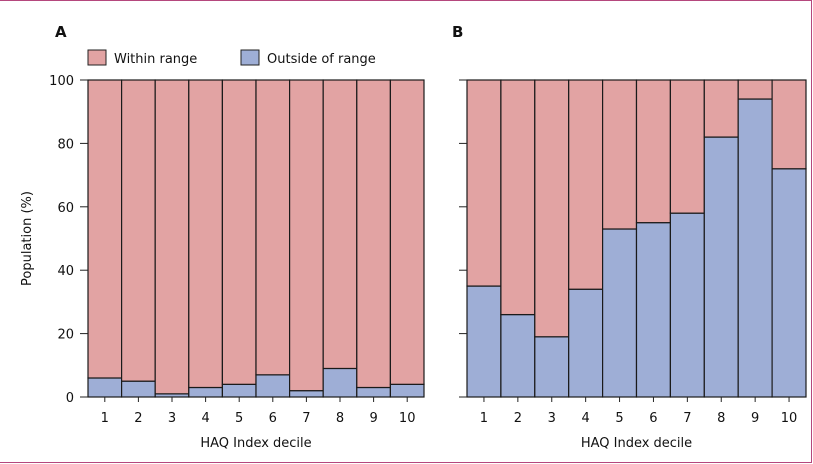 This screenshot has width=813, height=464. Describe the element at coordinates (552, 208) in the screenshot. I see `bar-b-3-within` at that location.